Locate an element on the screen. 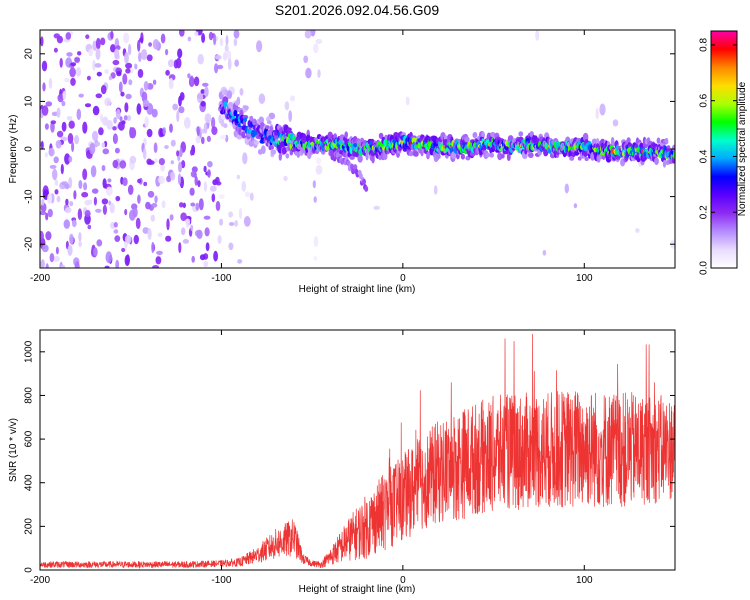 This screenshot has height=600, width=750. spectrogram-xtick-label: -200 is located at coordinates (40, 278).